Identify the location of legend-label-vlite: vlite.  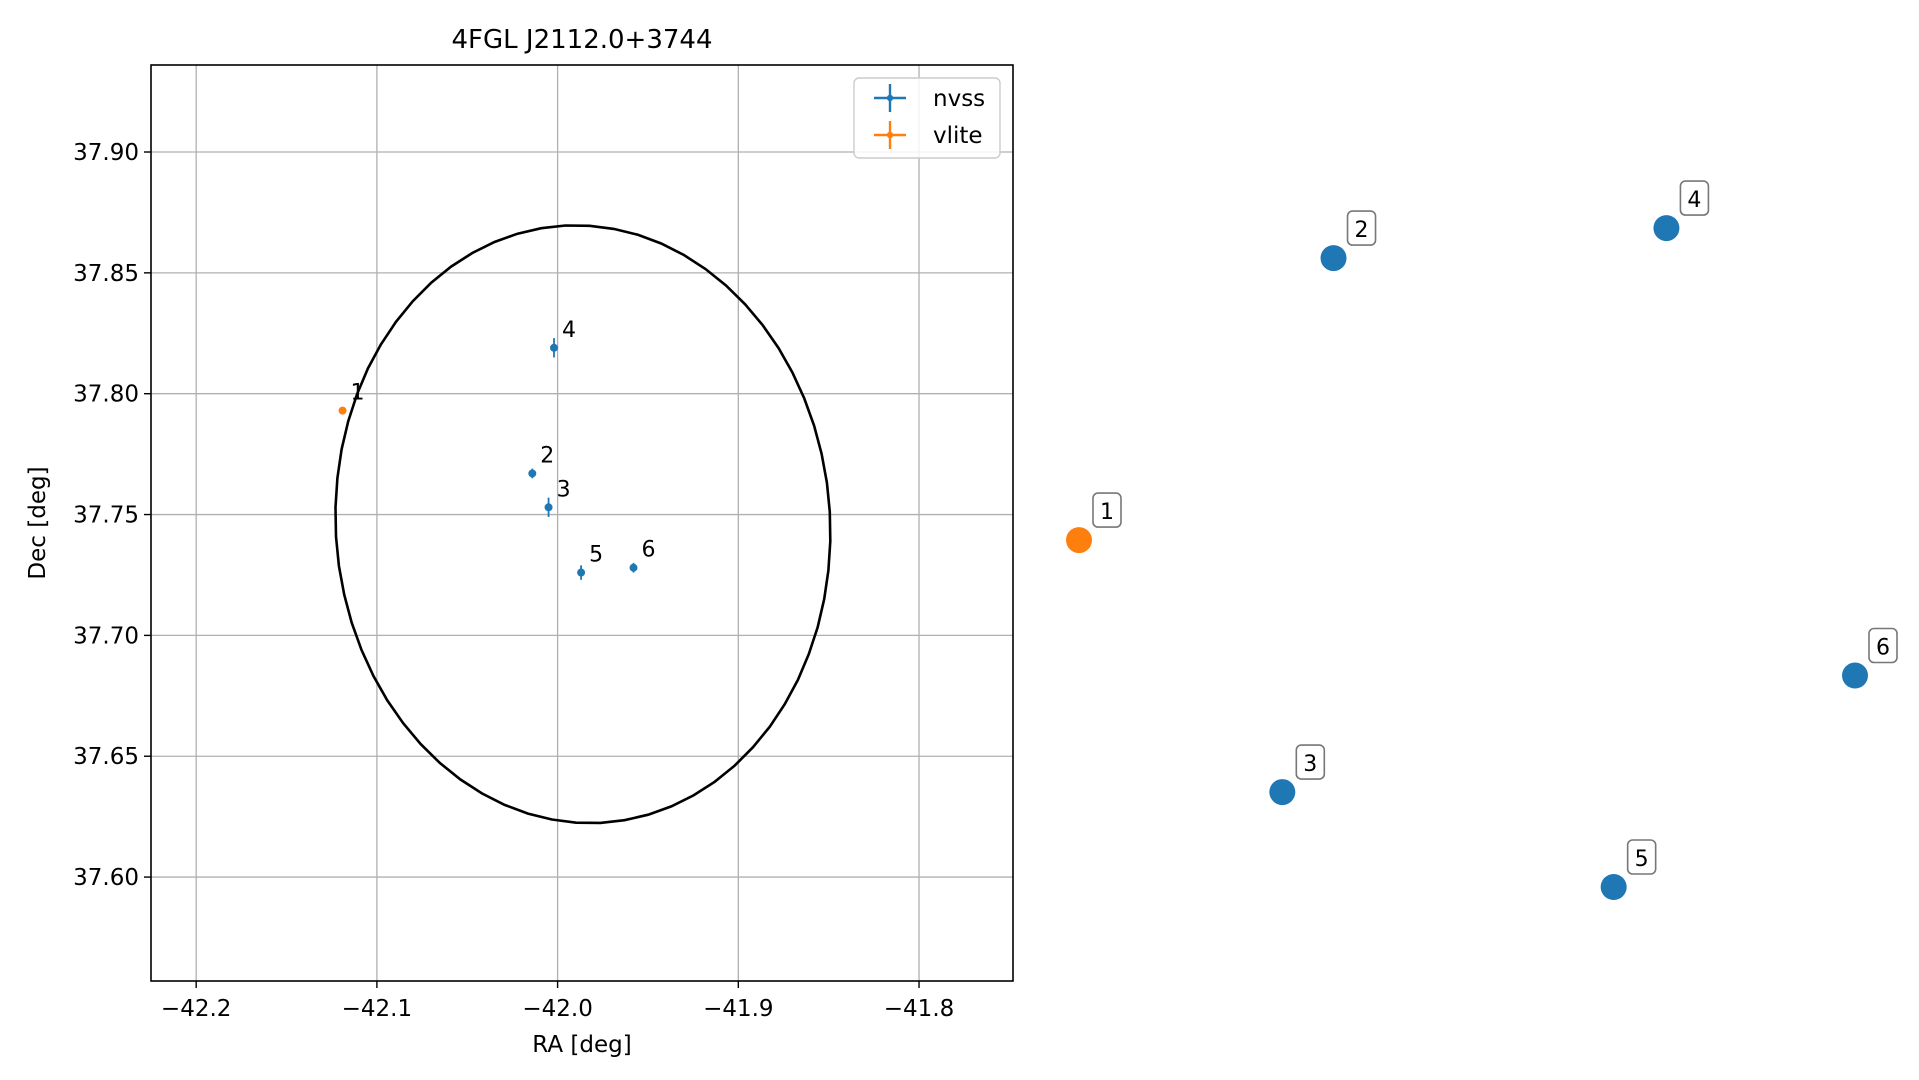
(958, 136).